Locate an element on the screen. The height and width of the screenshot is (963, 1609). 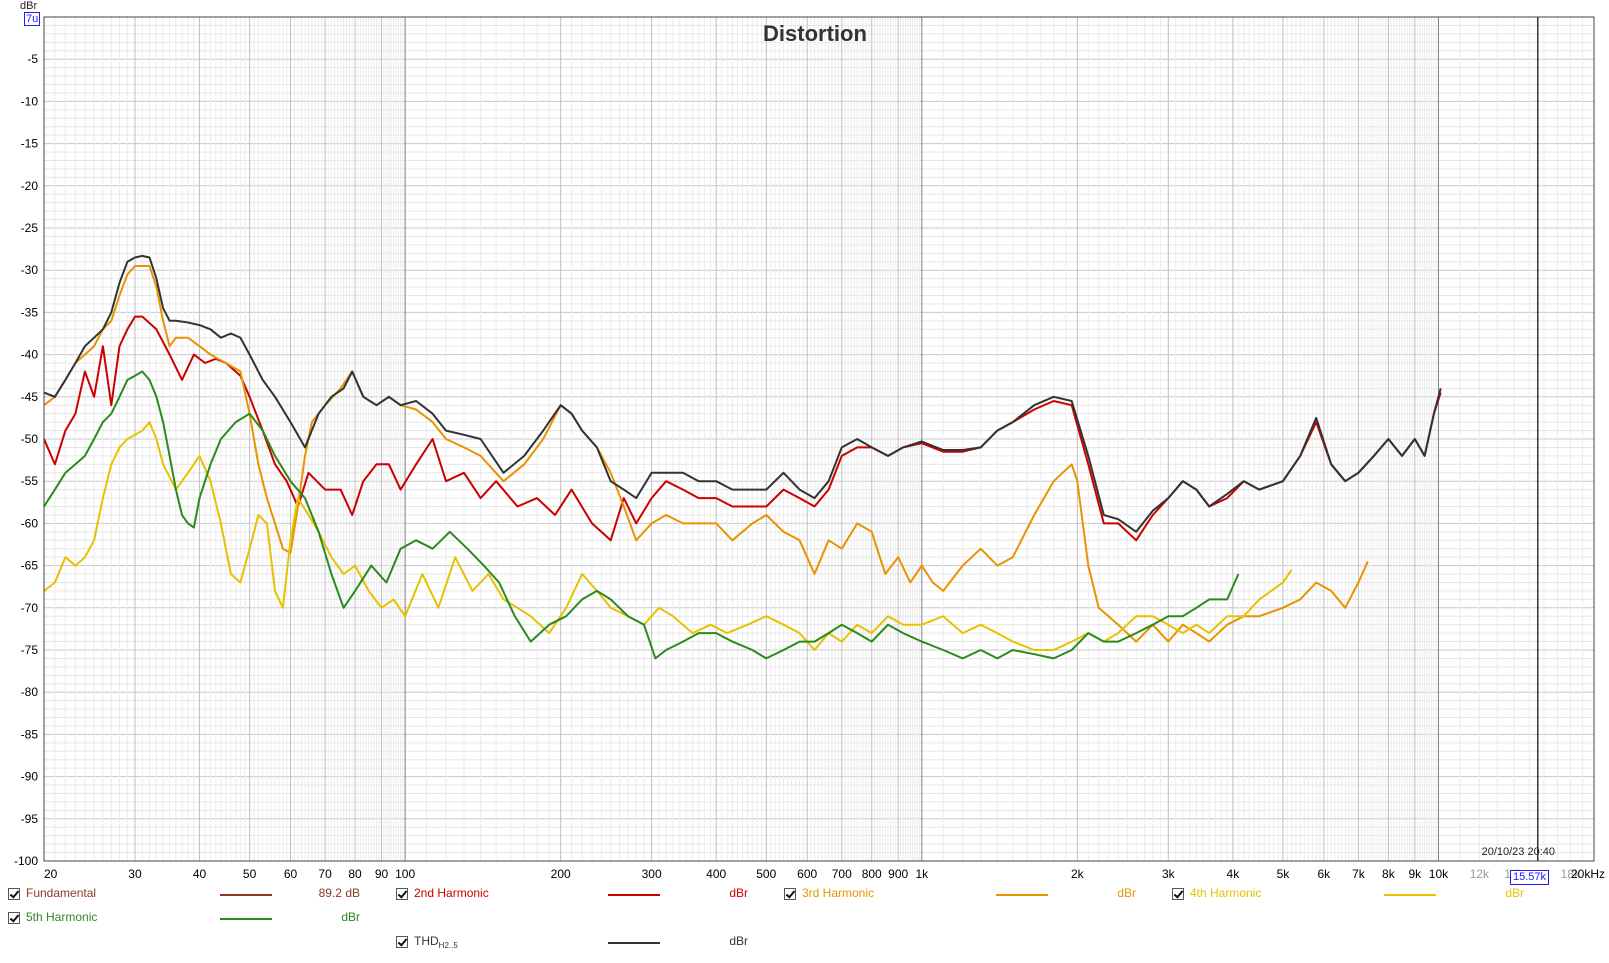
checkbox-3rd-harmonic is located at coordinates (790, 894).